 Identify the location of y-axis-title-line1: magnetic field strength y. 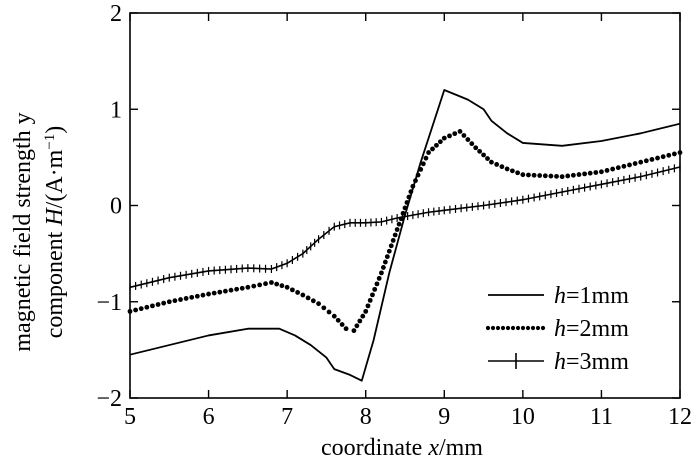
(23, 231).